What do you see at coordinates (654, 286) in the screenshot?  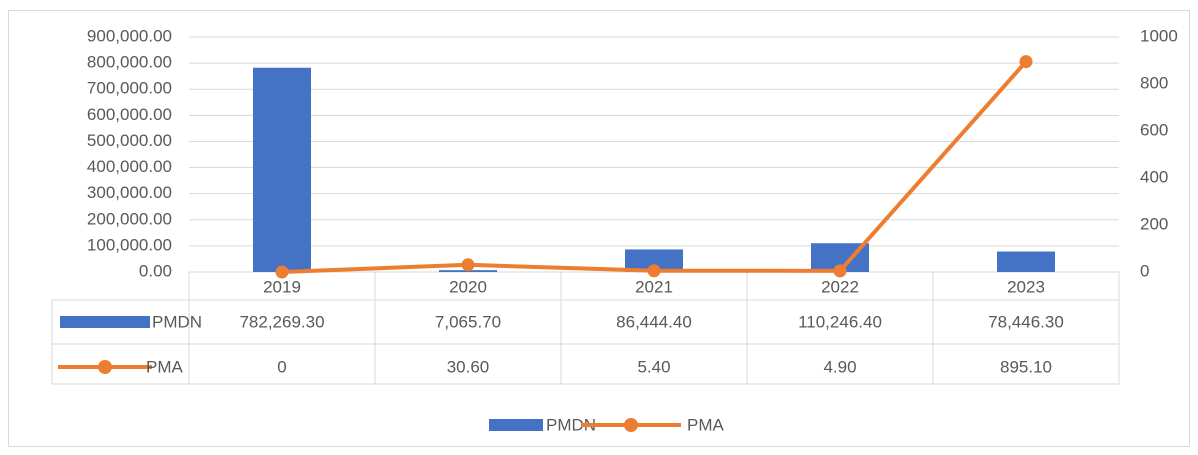 I see `x-tick-label: 2021` at bounding box center [654, 286].